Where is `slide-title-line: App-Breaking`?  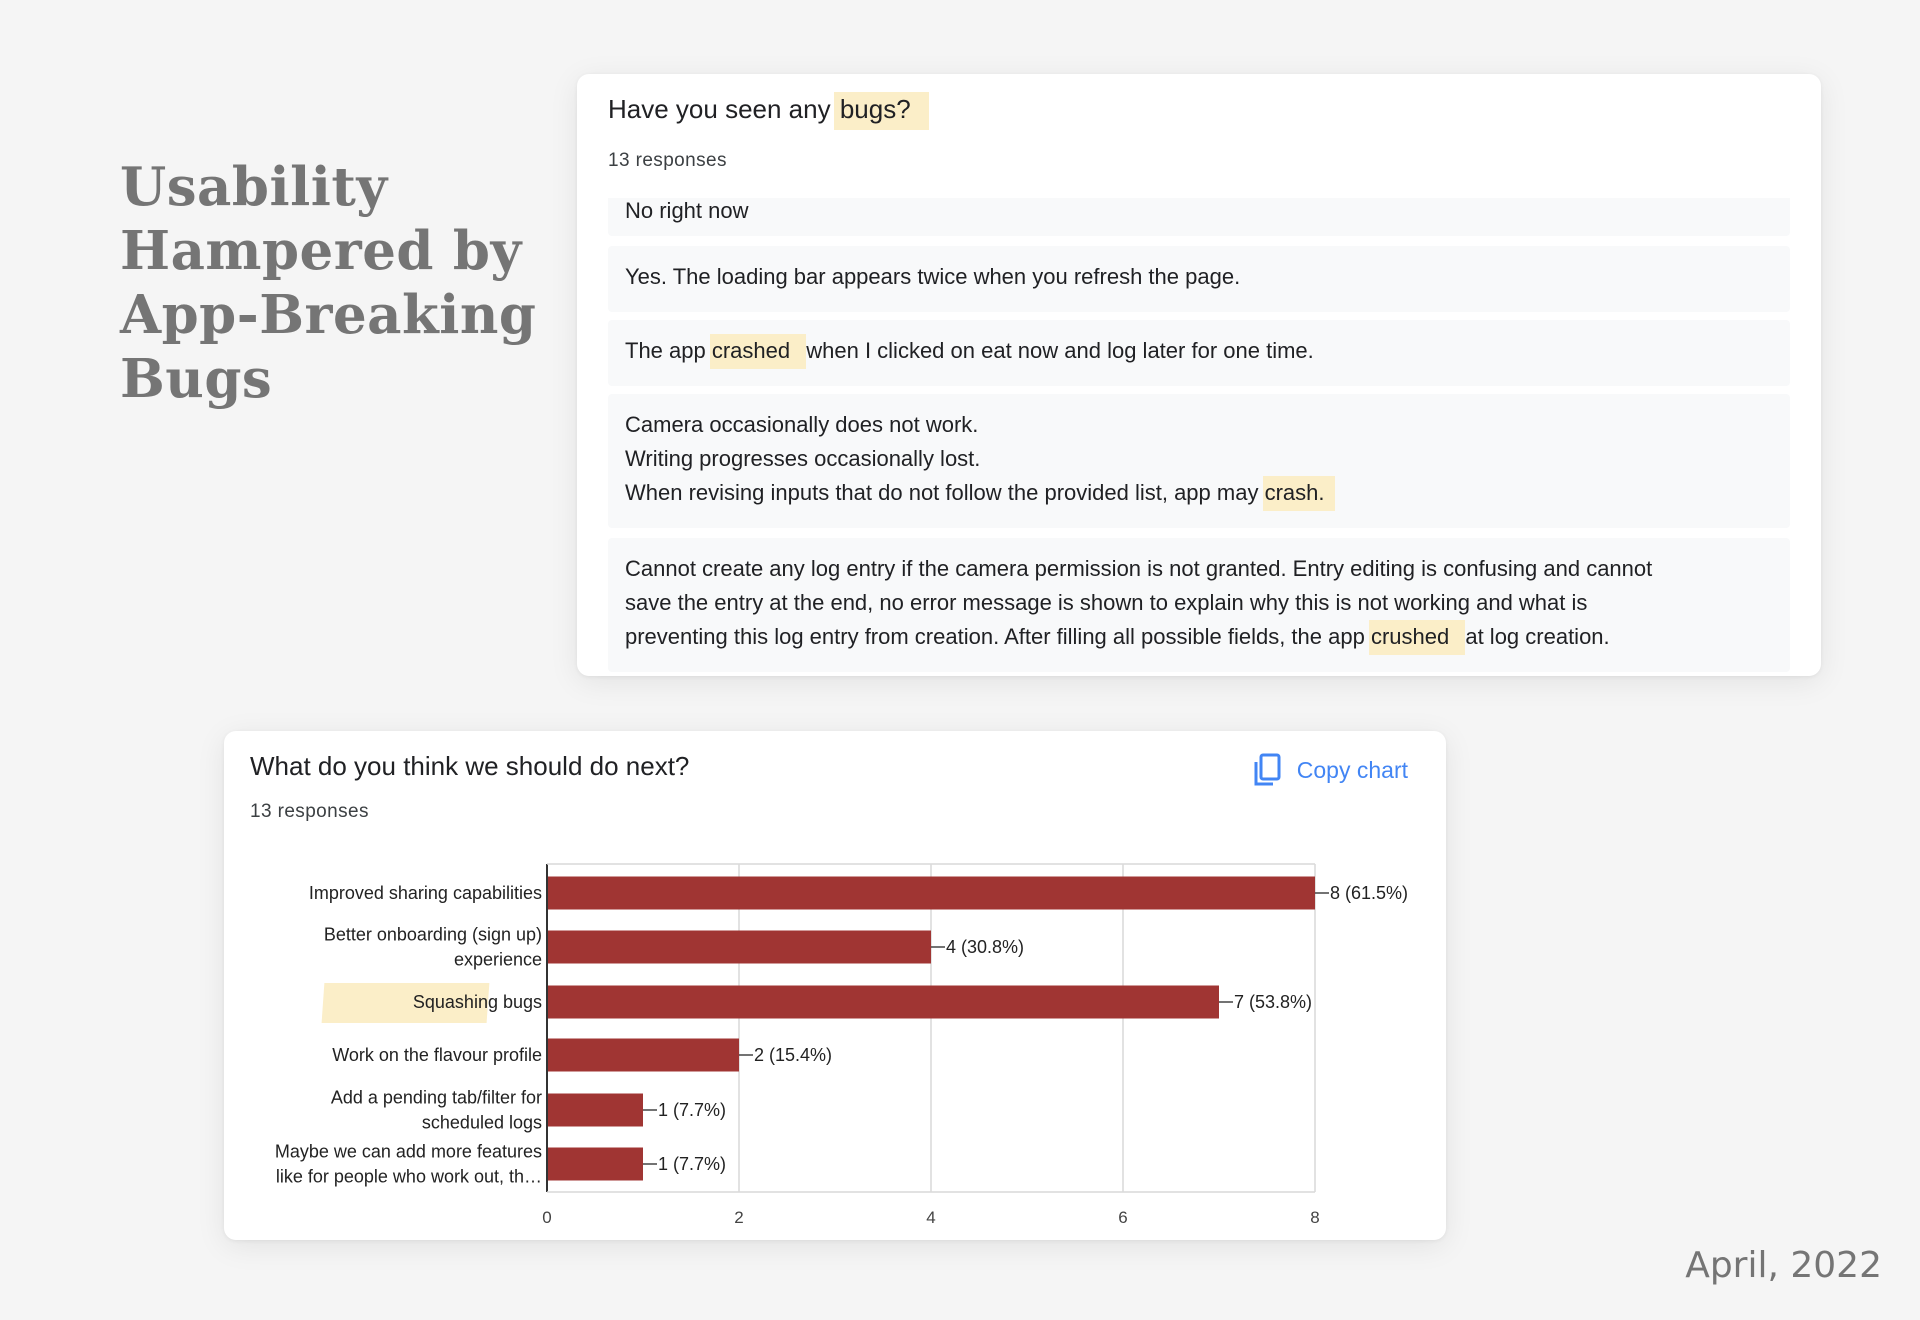 slide-title-line: App-Breaking is located at coordinates (328, 315).